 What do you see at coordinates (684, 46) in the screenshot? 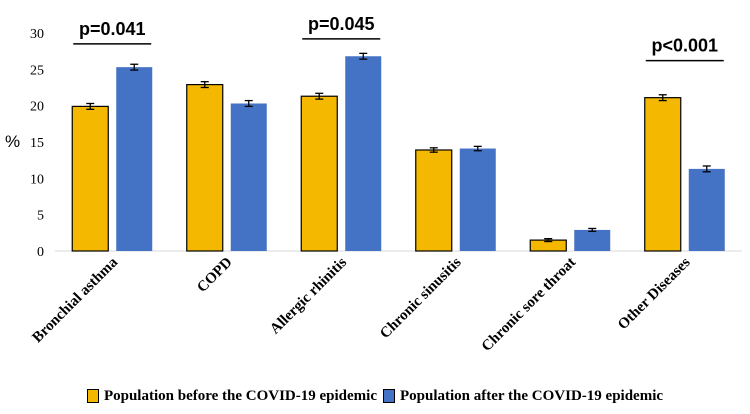
I see `p-value-label: p<0.001` at bounding box center [684, 46].